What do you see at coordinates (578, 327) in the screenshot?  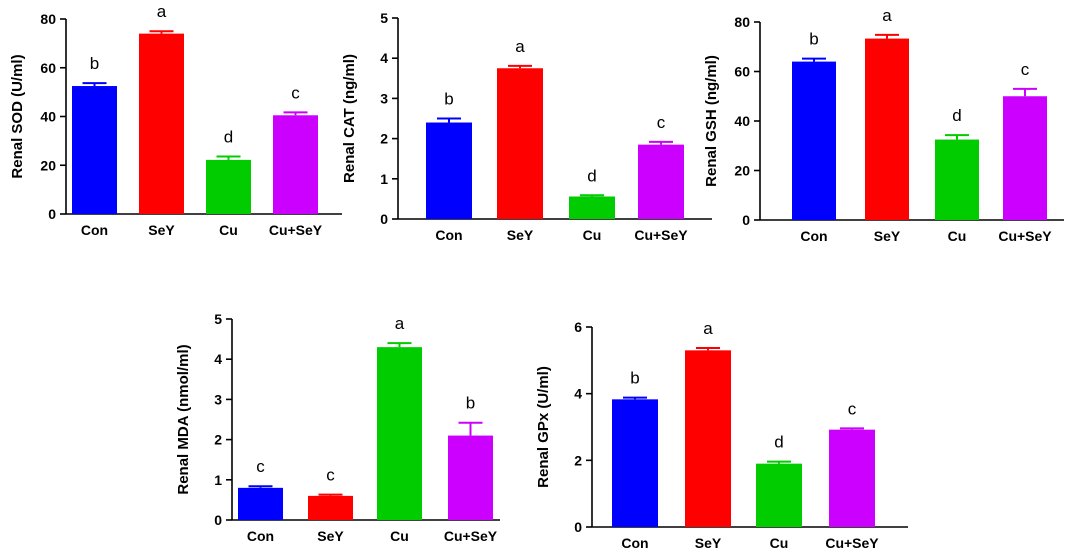 I see `y-tick-label: 6` at bounding box center [578, 327].